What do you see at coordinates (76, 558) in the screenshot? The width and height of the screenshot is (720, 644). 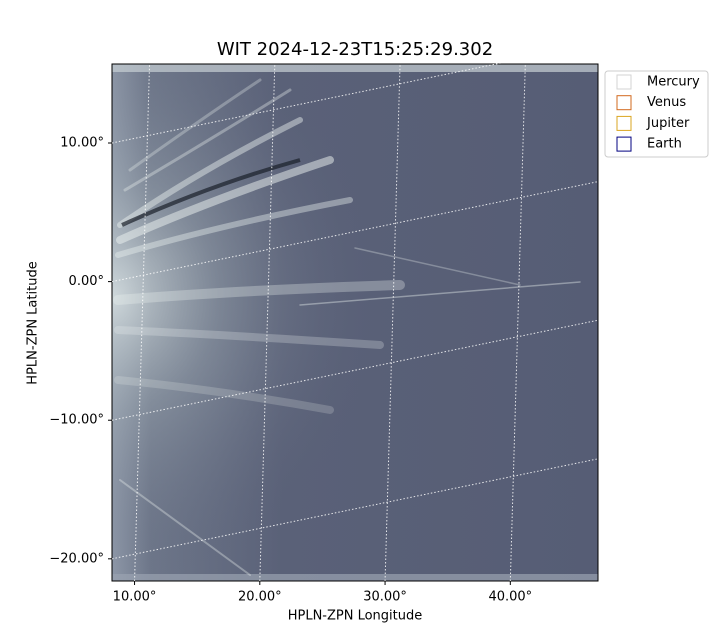 I see `y-tick-label: −20.00°` at bounding box center [76, 558].